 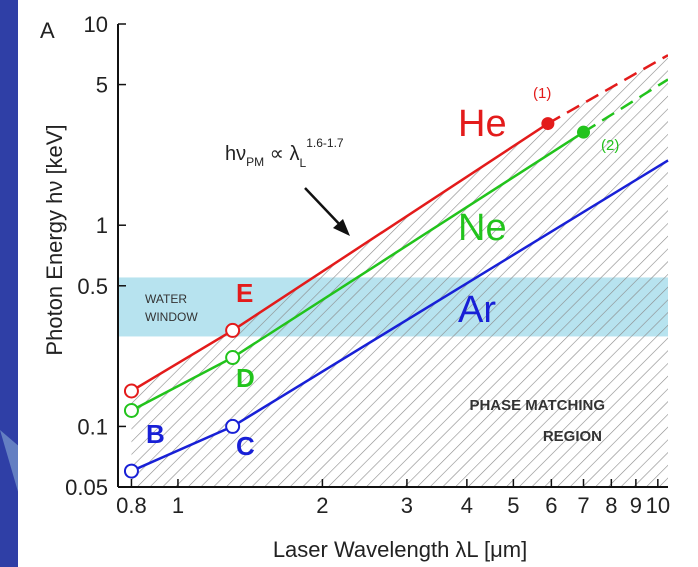 What do you see at coordinates (171, 317) in the screenshot?
I see `water-window-label-line2: WINDOW` at bounding box center [171, 317].